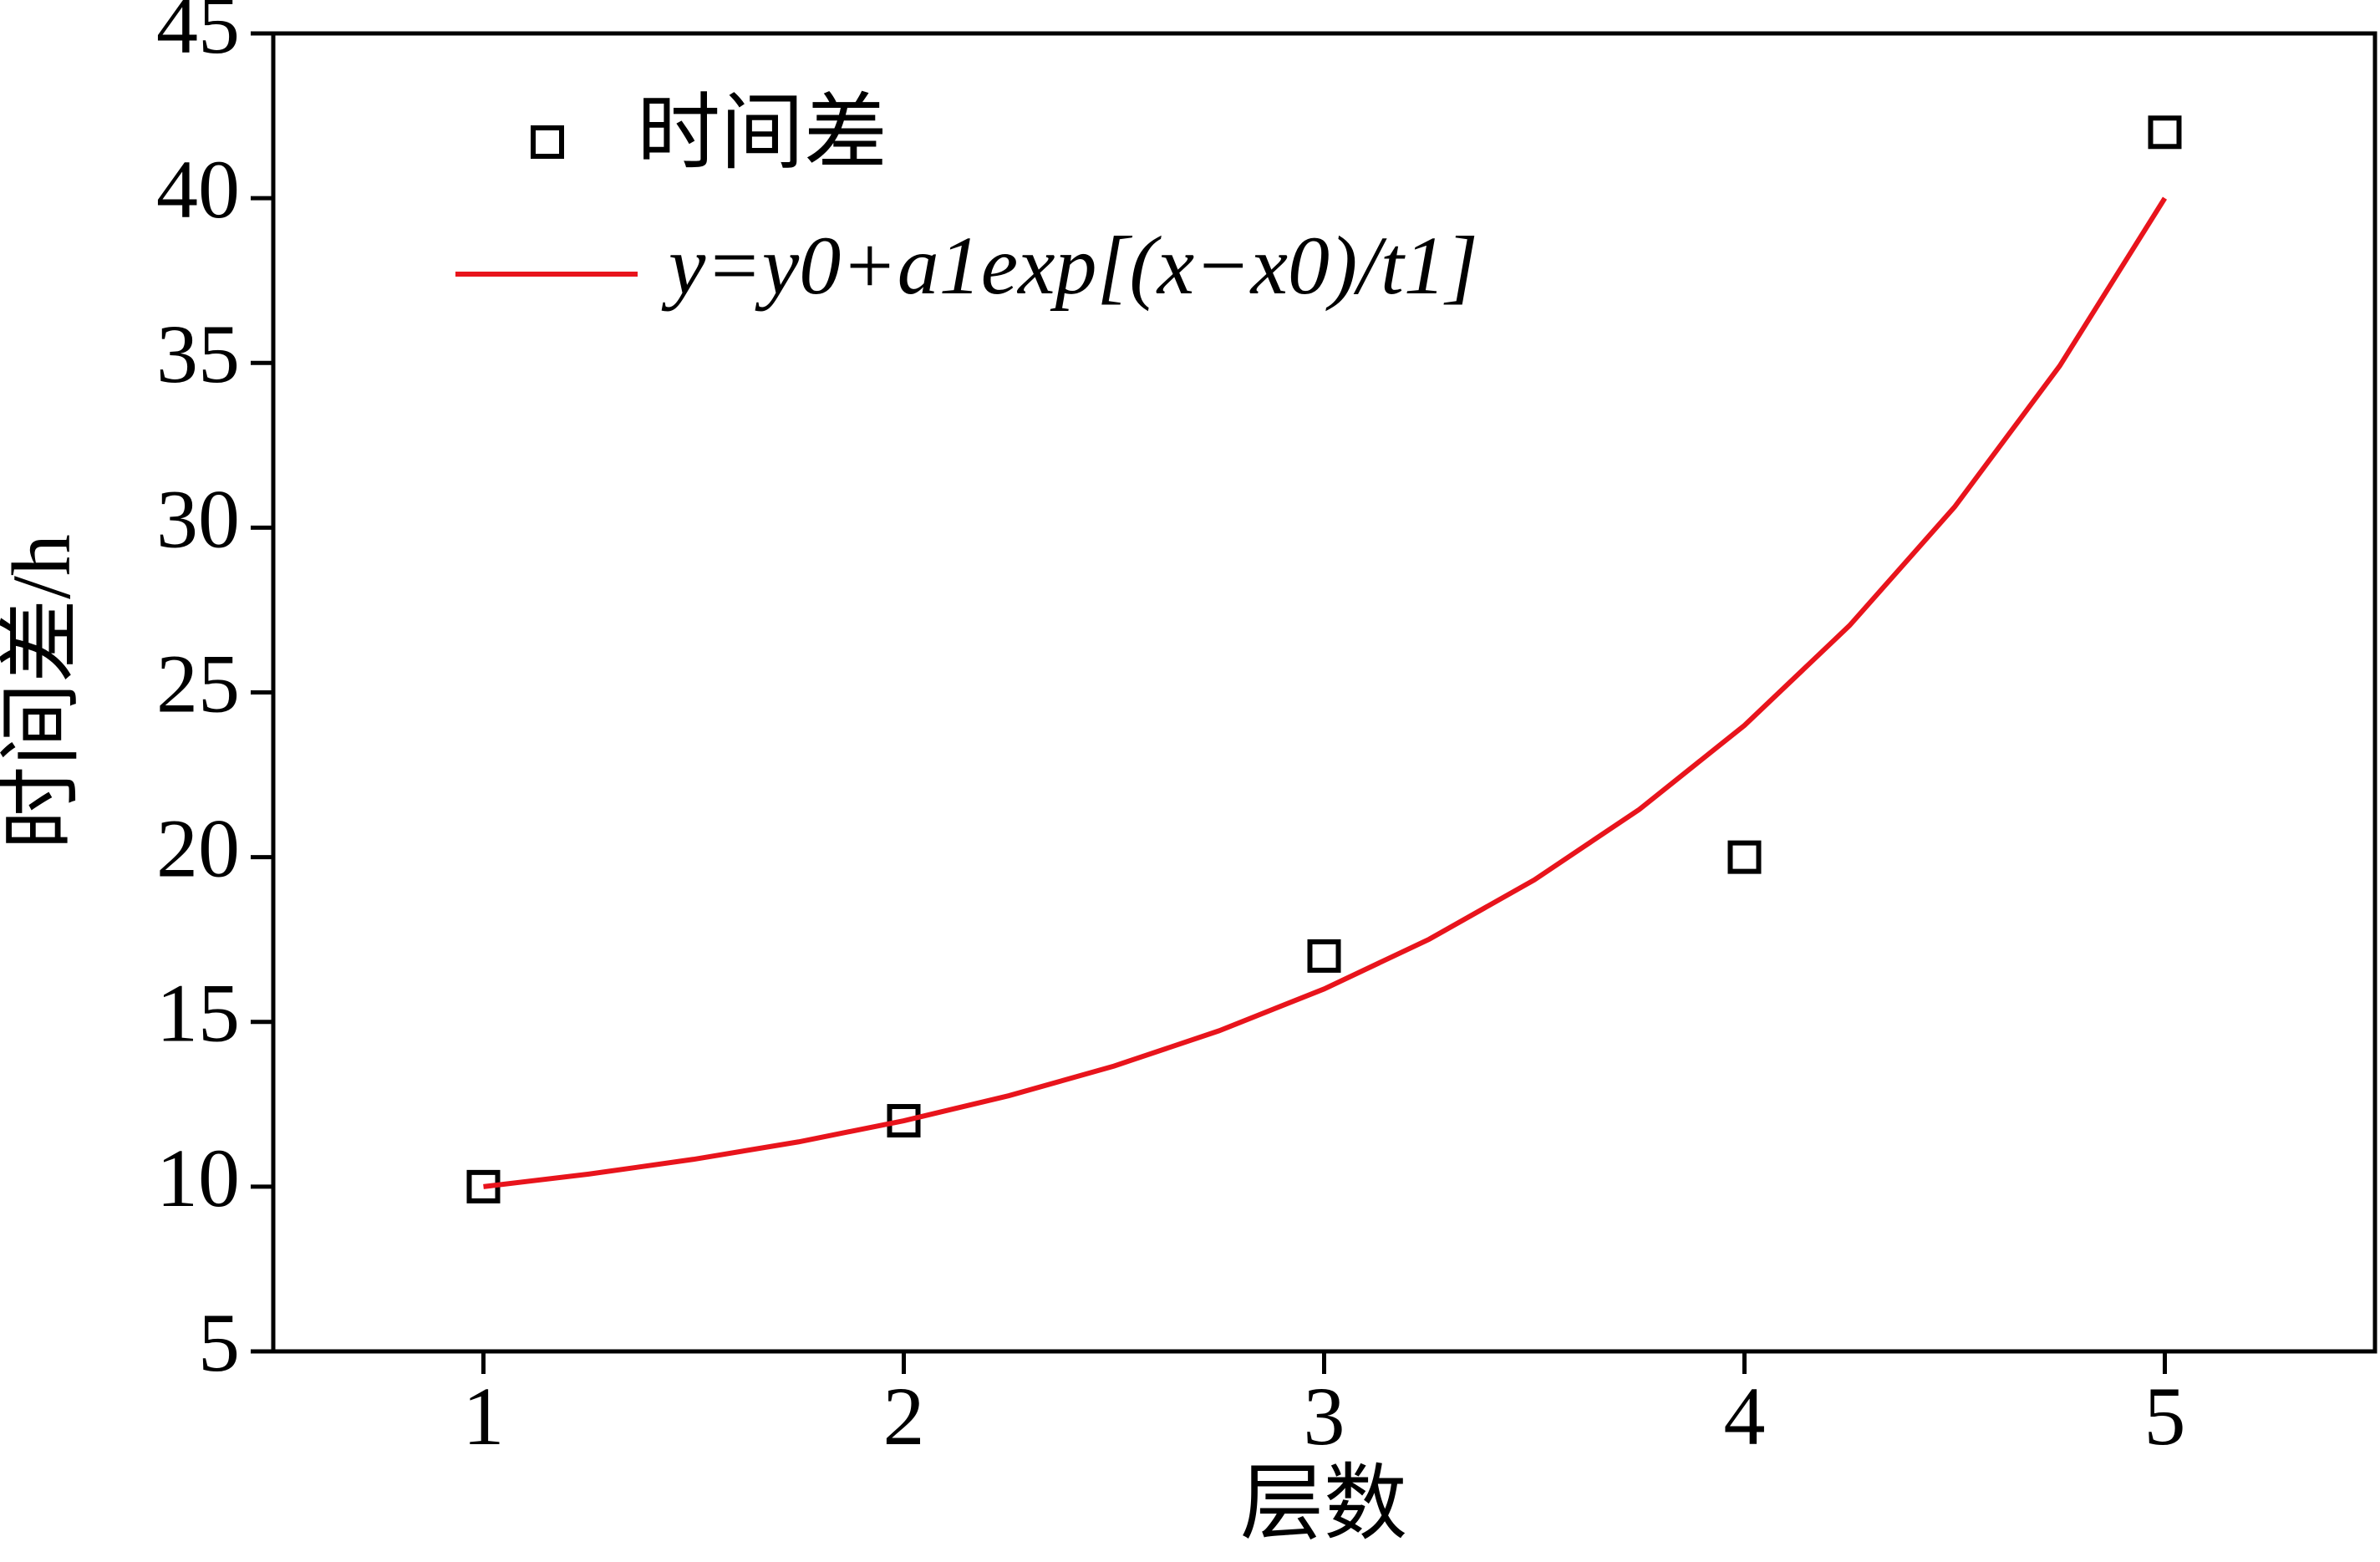  Describe the element at coordinates (484, 1416) in the screenshot. I see `x-tick-label: 1` at that location.